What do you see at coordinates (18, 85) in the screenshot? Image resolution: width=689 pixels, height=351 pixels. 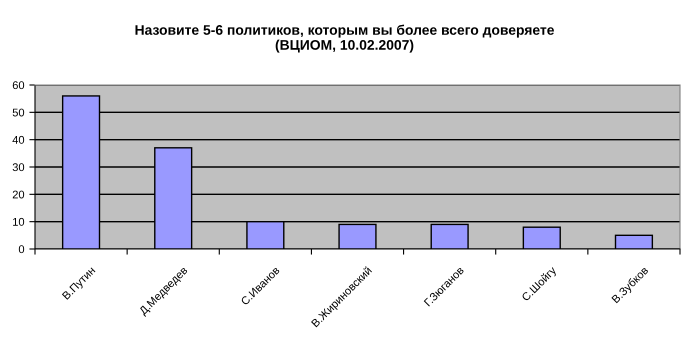 I see `y-tick-label: 60` at bounding box center [18, 85].